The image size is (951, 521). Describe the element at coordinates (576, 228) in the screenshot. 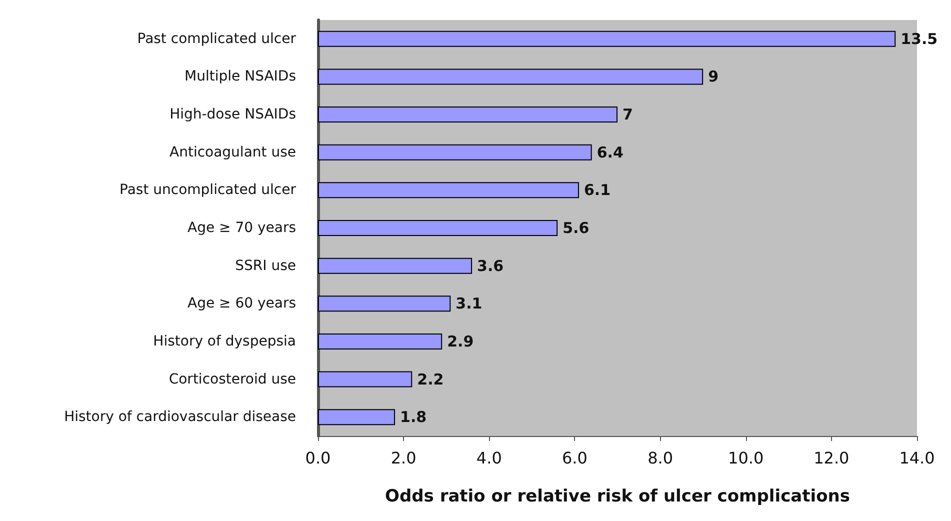

I see `data-label: 5.6` at that location.